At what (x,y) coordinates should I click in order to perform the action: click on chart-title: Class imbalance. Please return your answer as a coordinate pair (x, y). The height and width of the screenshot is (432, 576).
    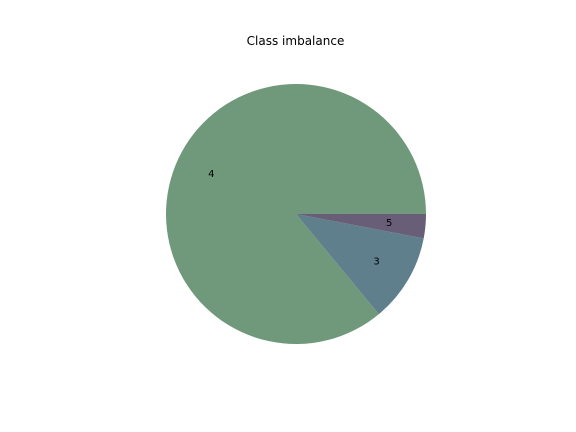
    Looking at the image, I should click on (295, 41).